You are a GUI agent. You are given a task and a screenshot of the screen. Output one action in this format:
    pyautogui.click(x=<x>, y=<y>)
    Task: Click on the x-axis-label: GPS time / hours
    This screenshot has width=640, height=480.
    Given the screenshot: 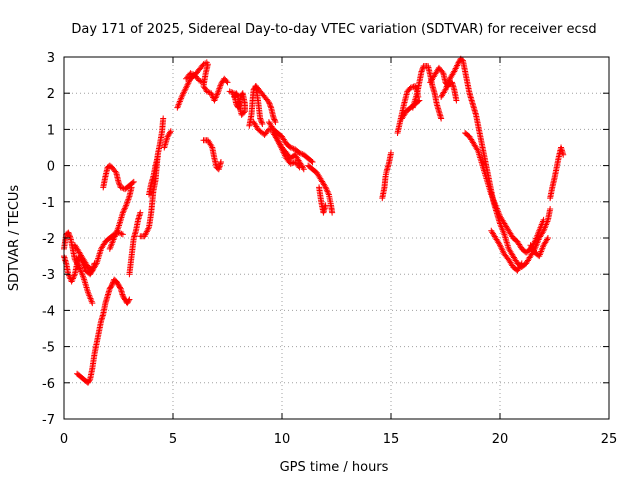 What is the action you would take?
    pyautogui.click(x=334, y=467)
    